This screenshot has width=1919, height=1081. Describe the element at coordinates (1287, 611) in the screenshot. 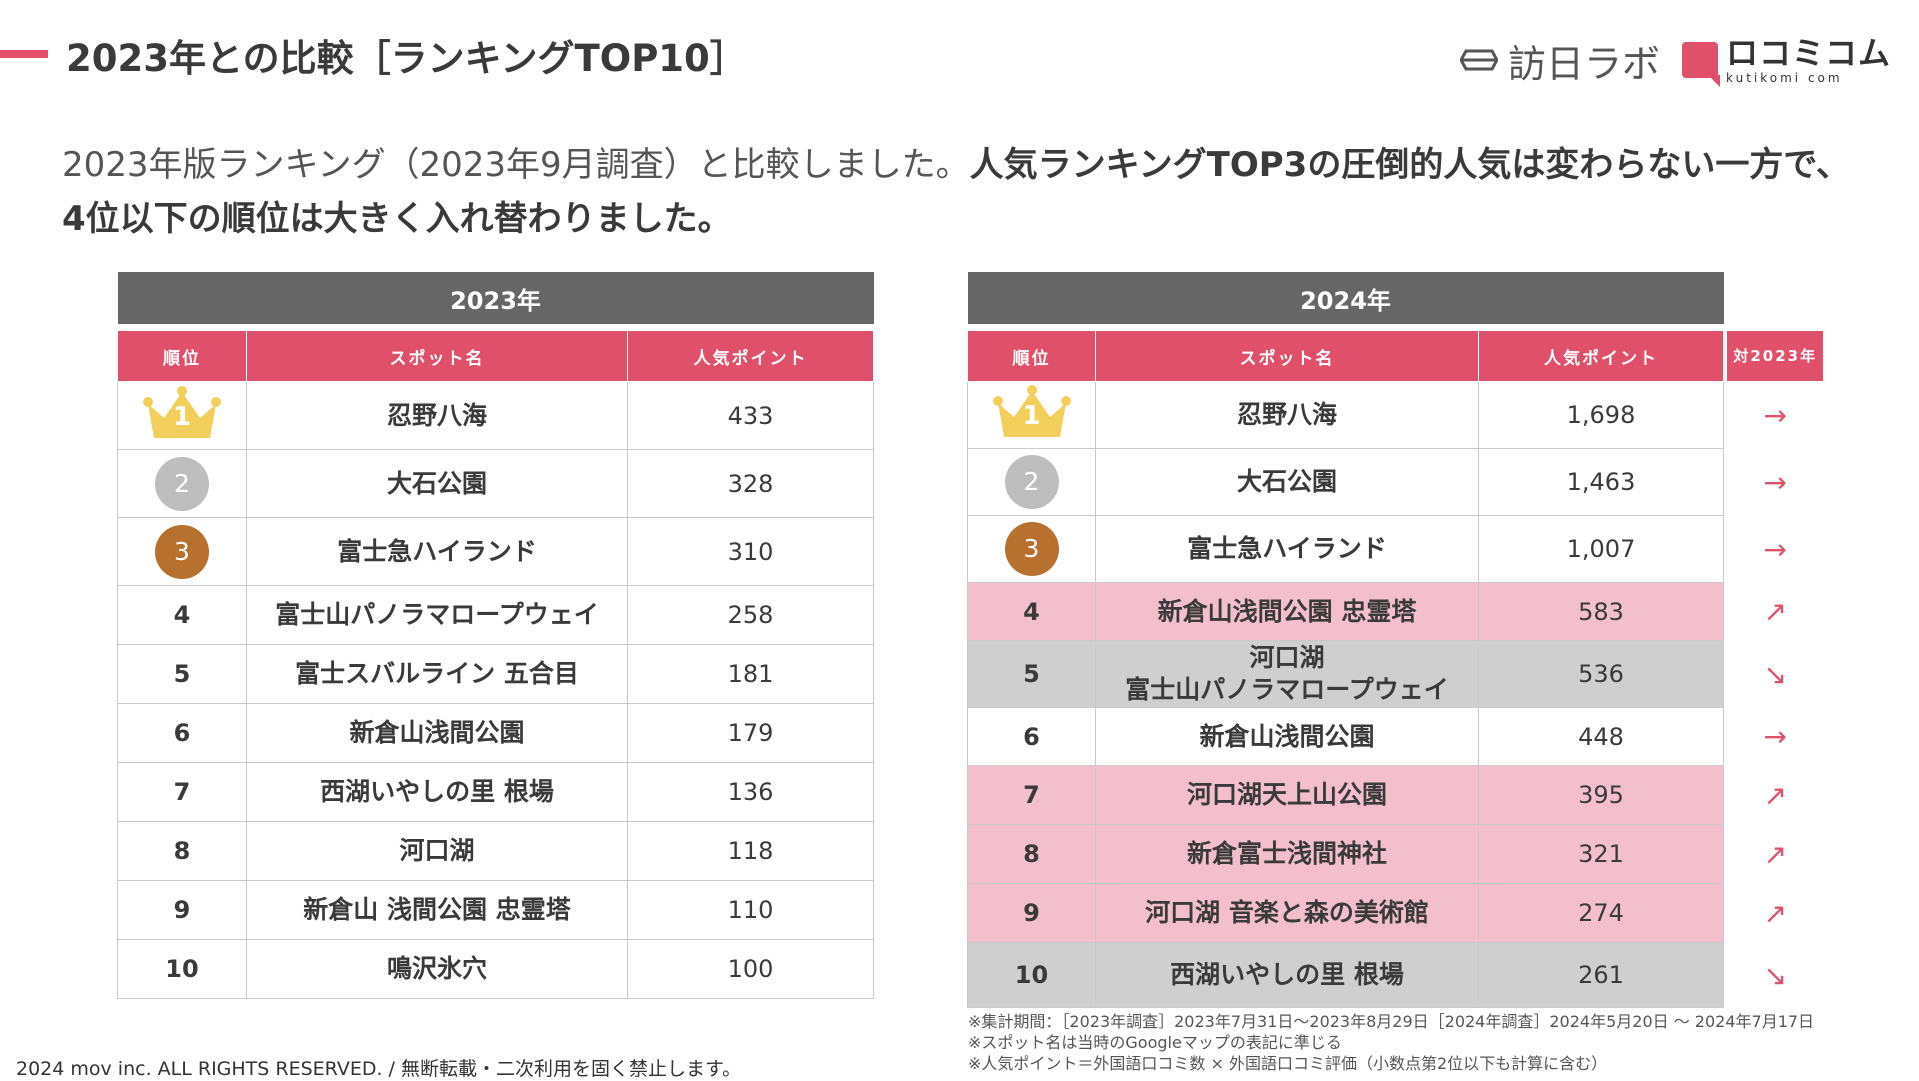

I see `spot-name: 新倉山浅間公園 忠霊塔` at that location.